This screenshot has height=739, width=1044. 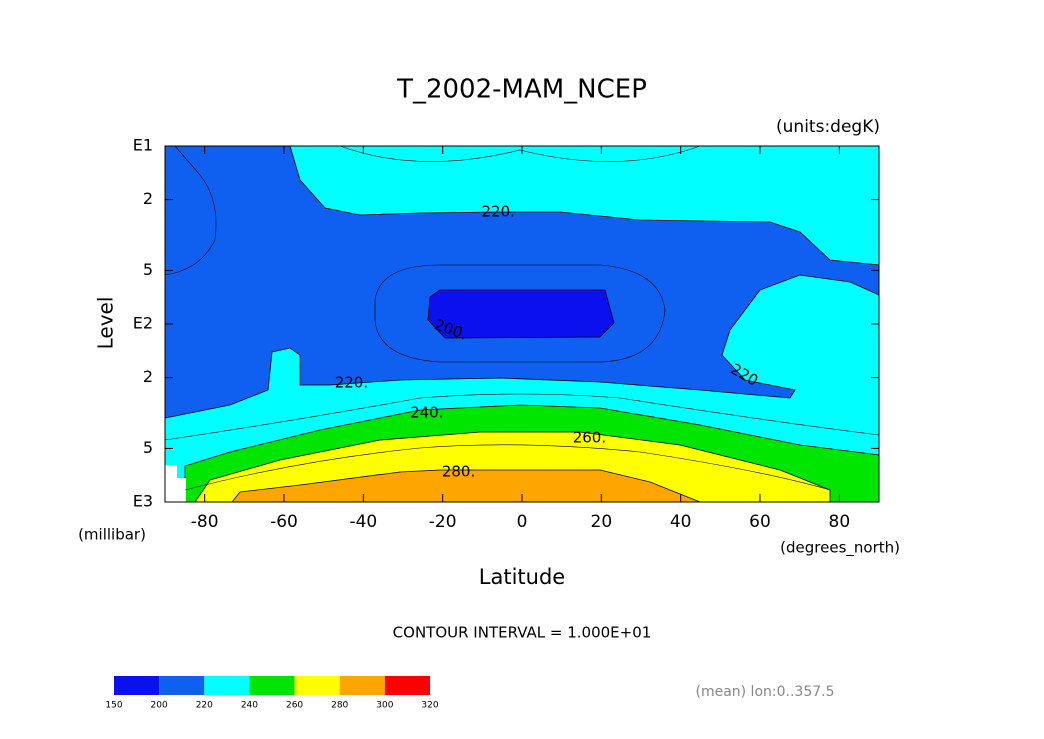 What do you see at coordinates (284, 522) in the screenshot?
I see `x-tick-label: -60` at bounding box center [284, 522].